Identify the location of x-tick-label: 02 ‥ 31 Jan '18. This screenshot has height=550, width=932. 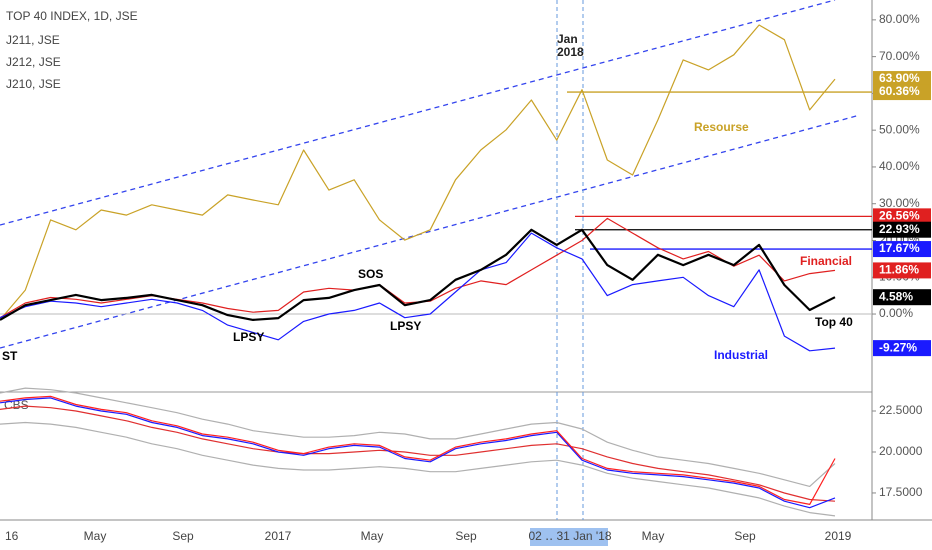
(569, 536).